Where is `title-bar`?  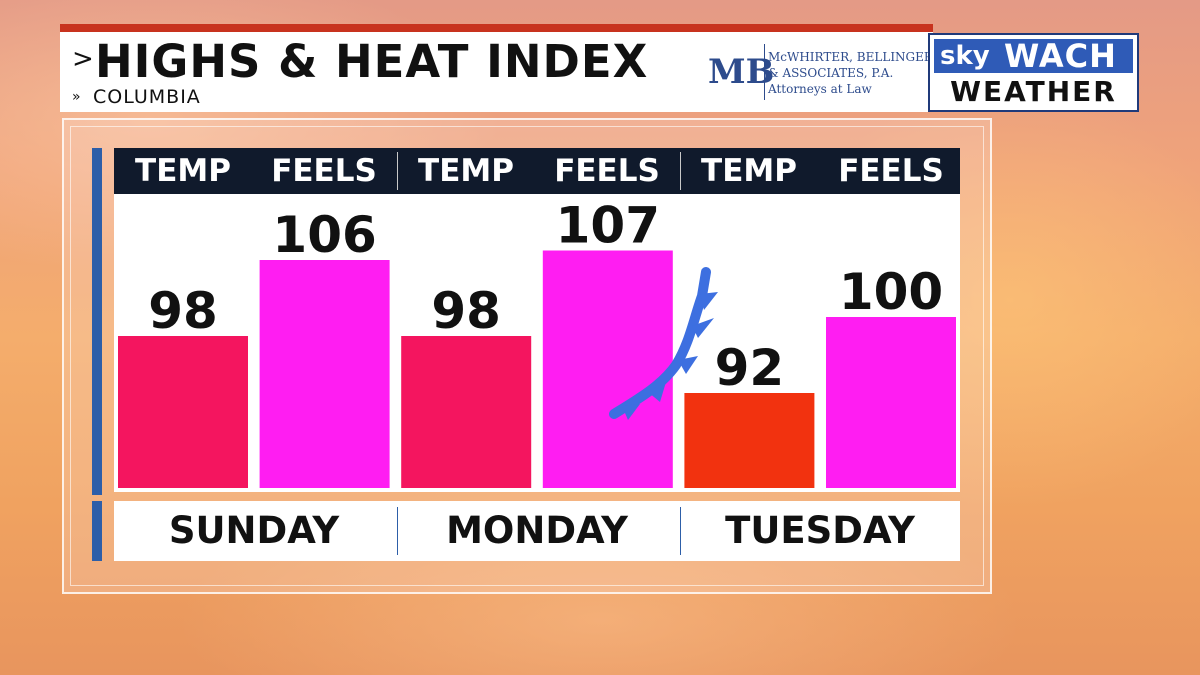 title-bar is located at coordinates (496, 72).